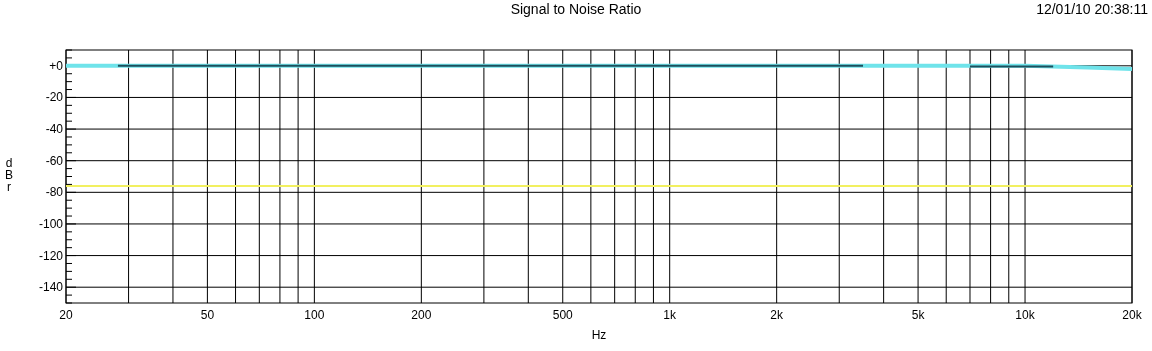 Image resolution: width=1152 pixels, height=351 pixels. I want to click on y-tick-label: -80, so click(54, 192).